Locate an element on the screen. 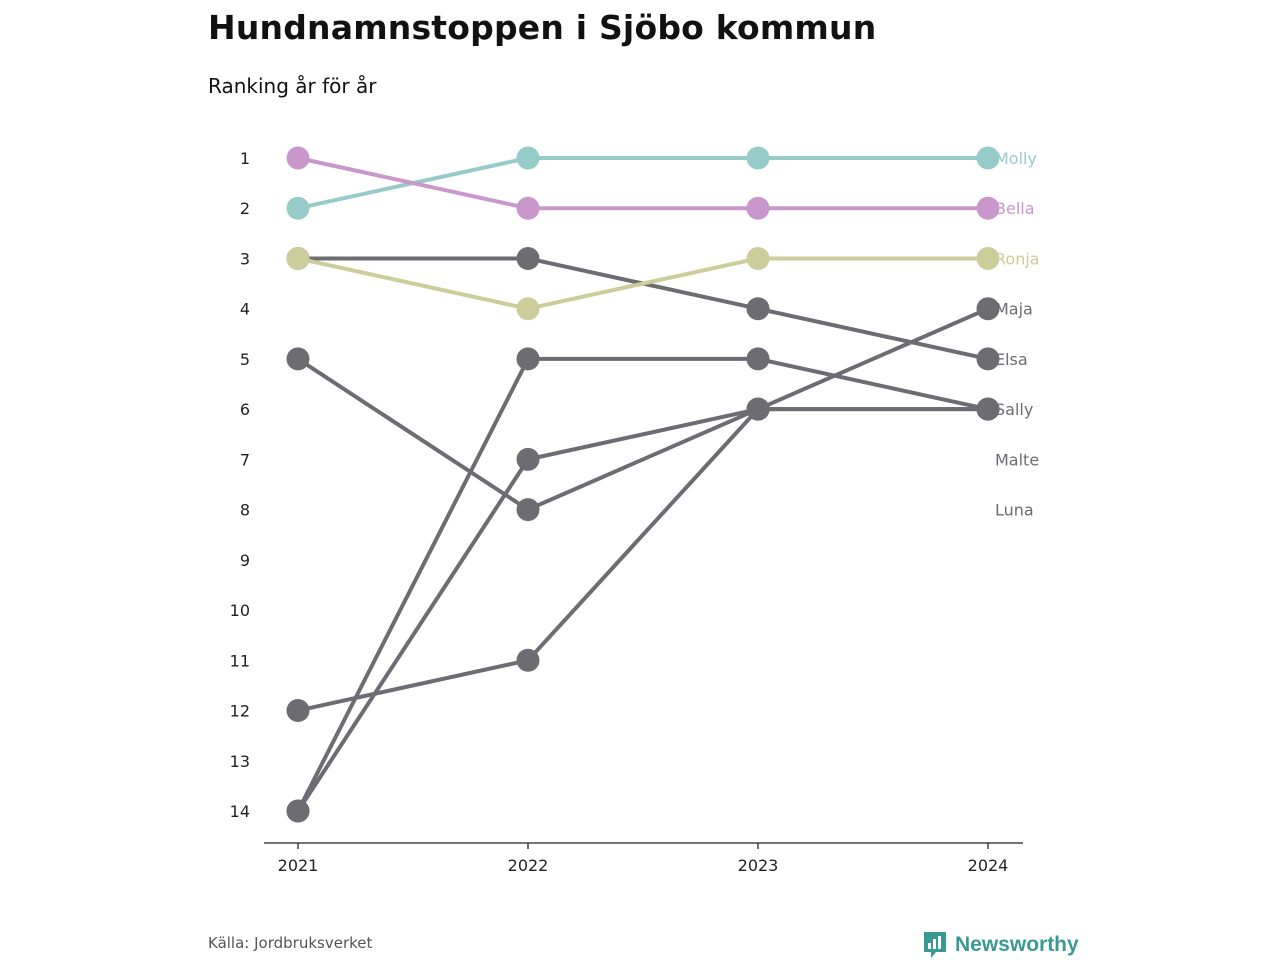 This screenshot has width=1280, height=960. series-line-molly is located at coordinates (642, 183).